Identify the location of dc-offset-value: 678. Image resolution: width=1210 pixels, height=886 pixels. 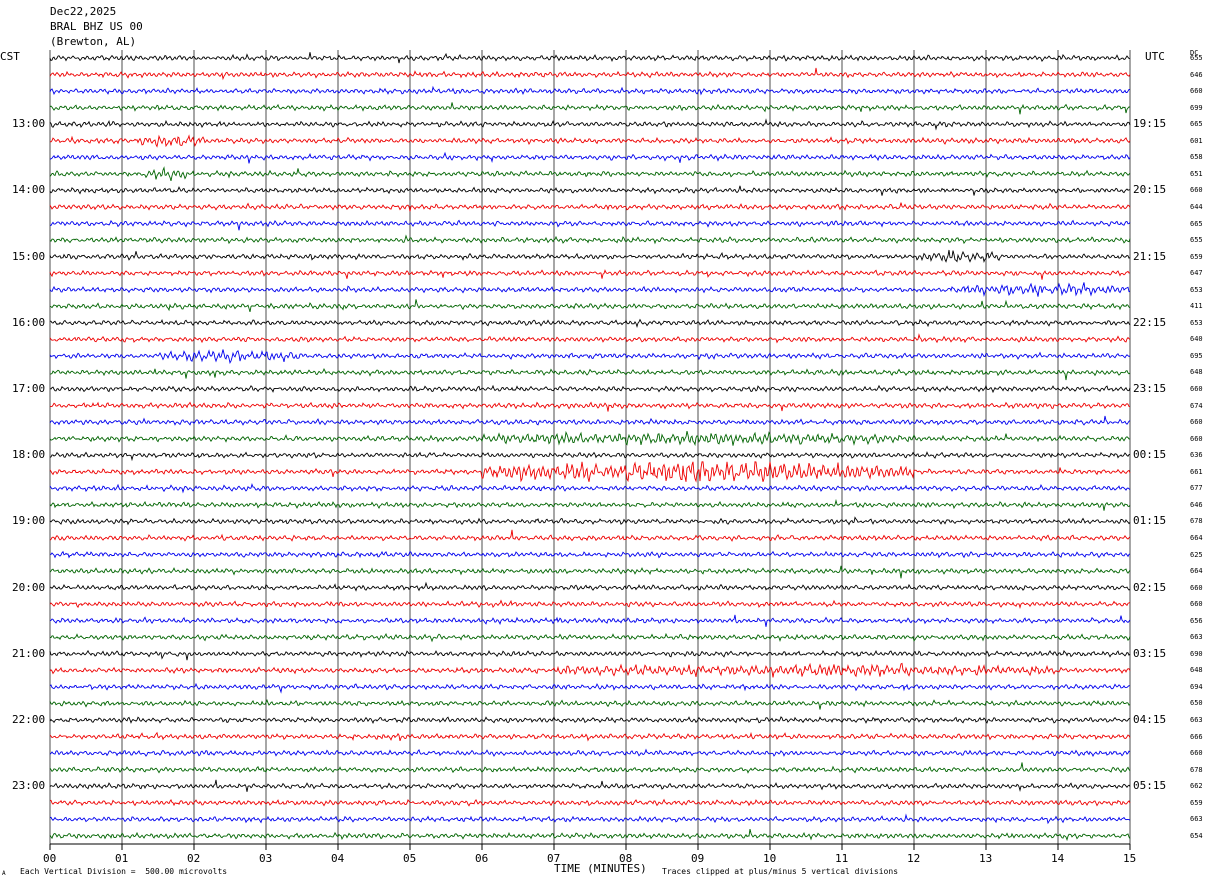
(1196, 521).